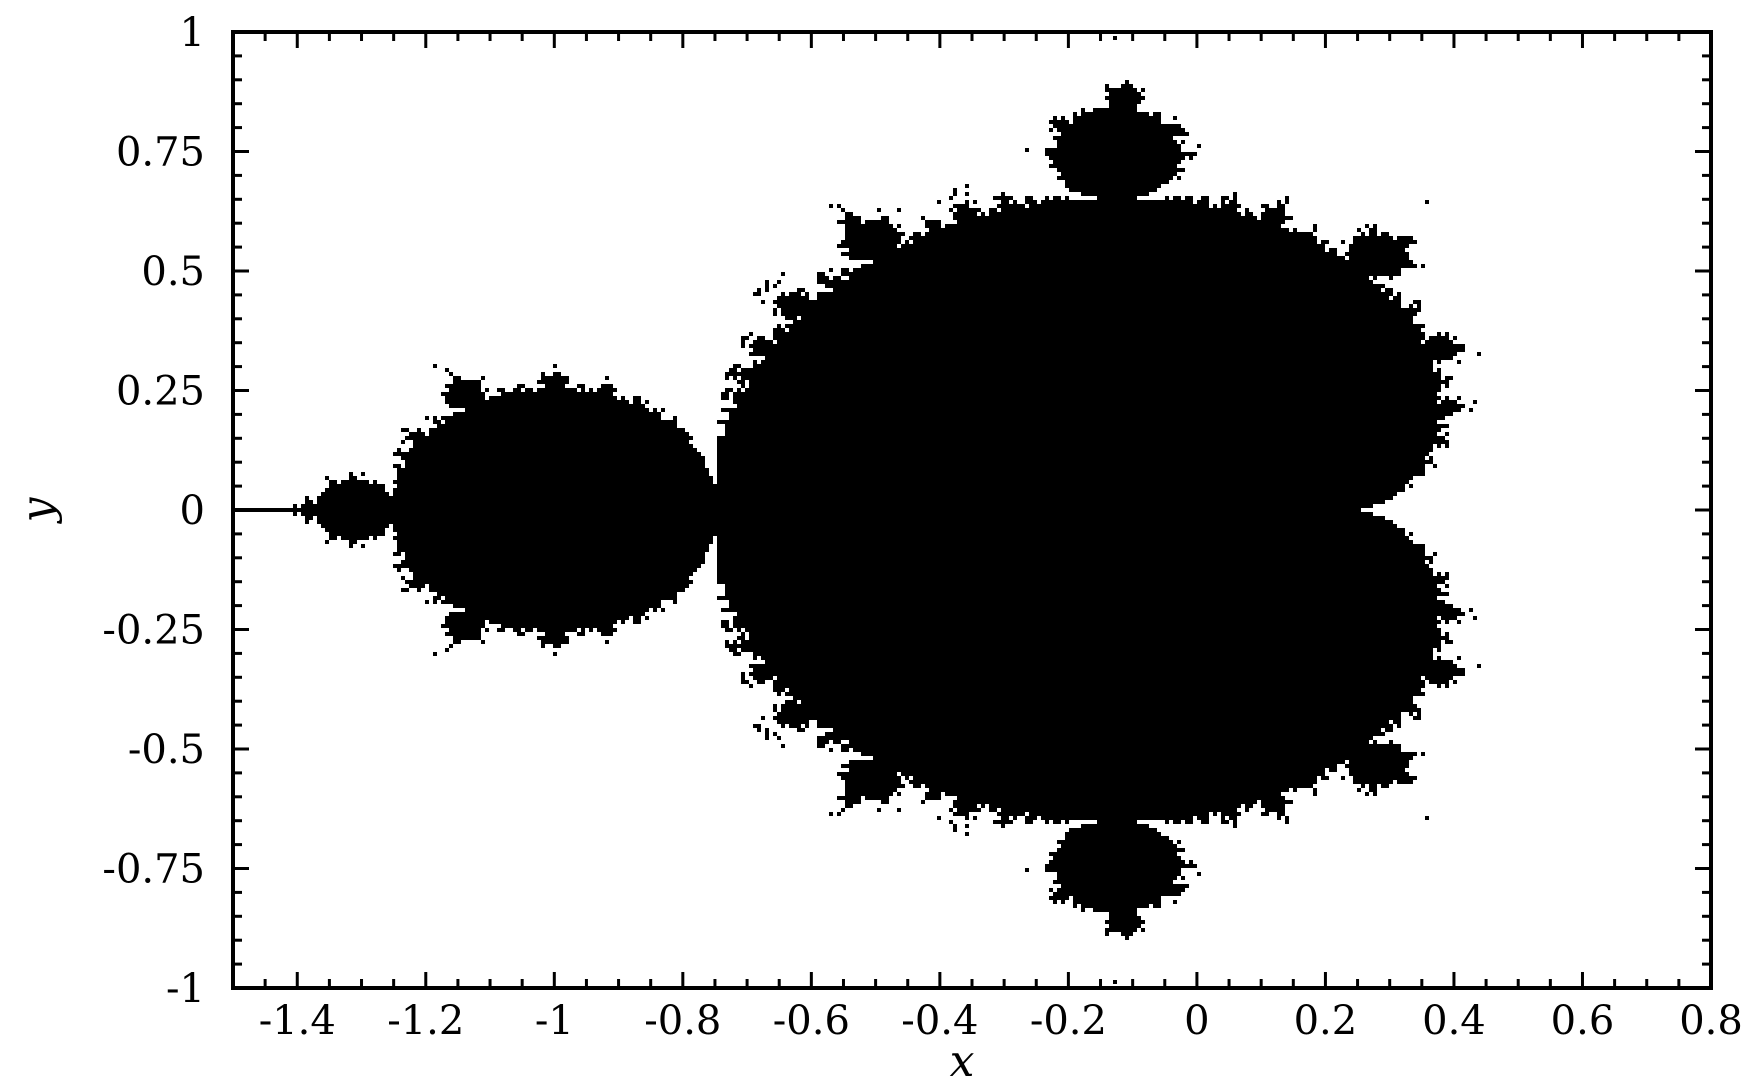 Image resolution: width=1749 pixels, height=1084 pixels. Describe the element at coordinates (153, 511) in the screenshot. I see `y-tick-labels: 1 0.75 0.5 0.25 0 -0.25 -0.5 -0.75 -1` at that location.